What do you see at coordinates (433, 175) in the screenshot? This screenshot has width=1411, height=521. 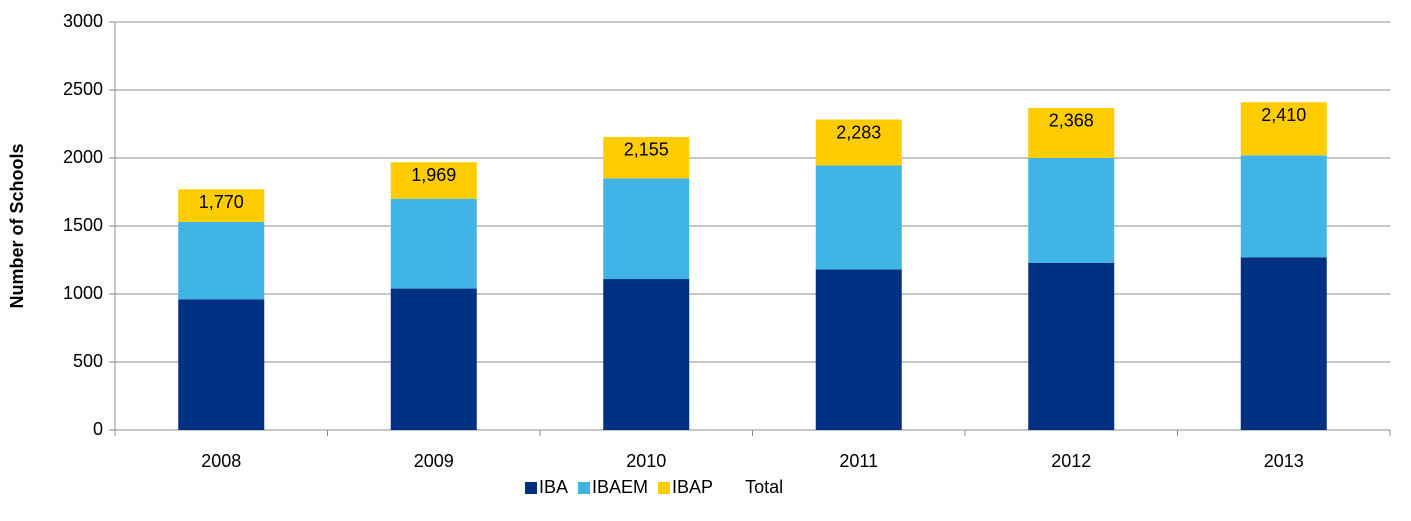 I see `total-label: 1,969` at bounding box center [433, 175].